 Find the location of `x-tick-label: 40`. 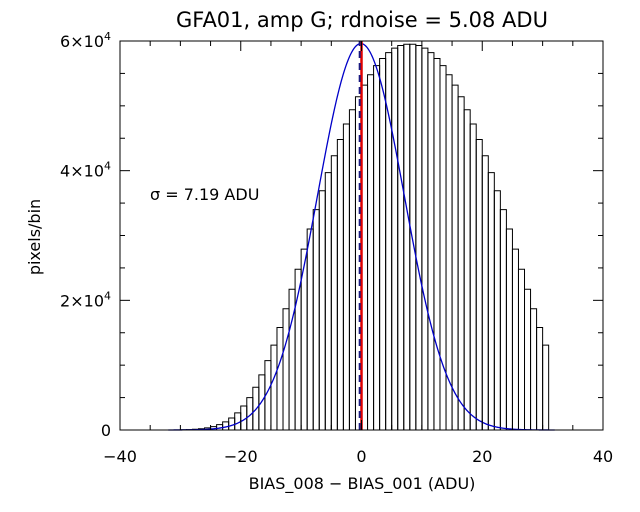

x-tick-label: 40 is located at coordinates (603, 456).